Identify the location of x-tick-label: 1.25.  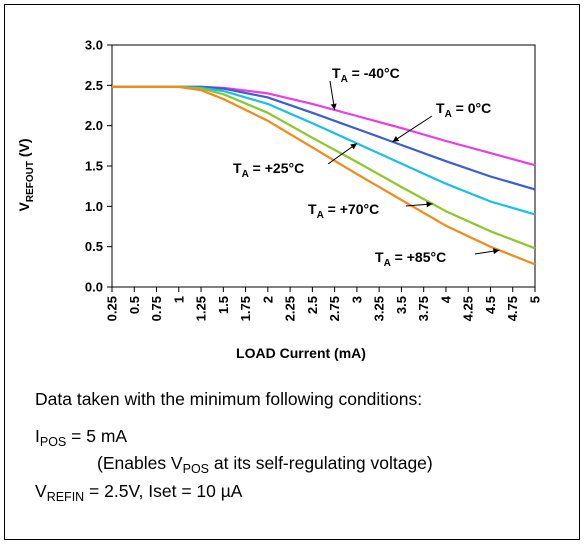
(201, 308).